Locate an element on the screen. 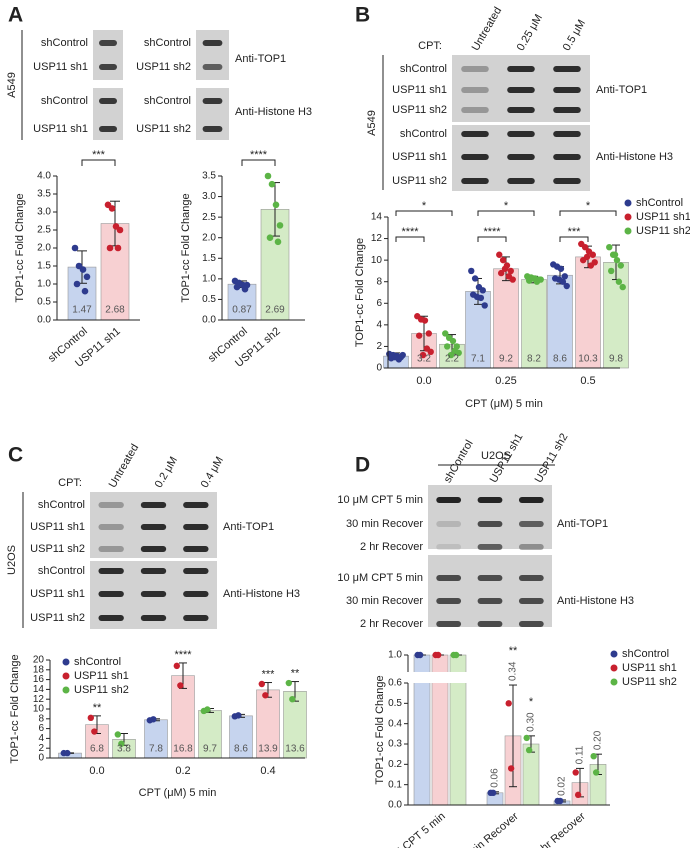 The height and width of the screenshot is (848, 690). value-label: 3.2 is located at coordinates (424, 359).